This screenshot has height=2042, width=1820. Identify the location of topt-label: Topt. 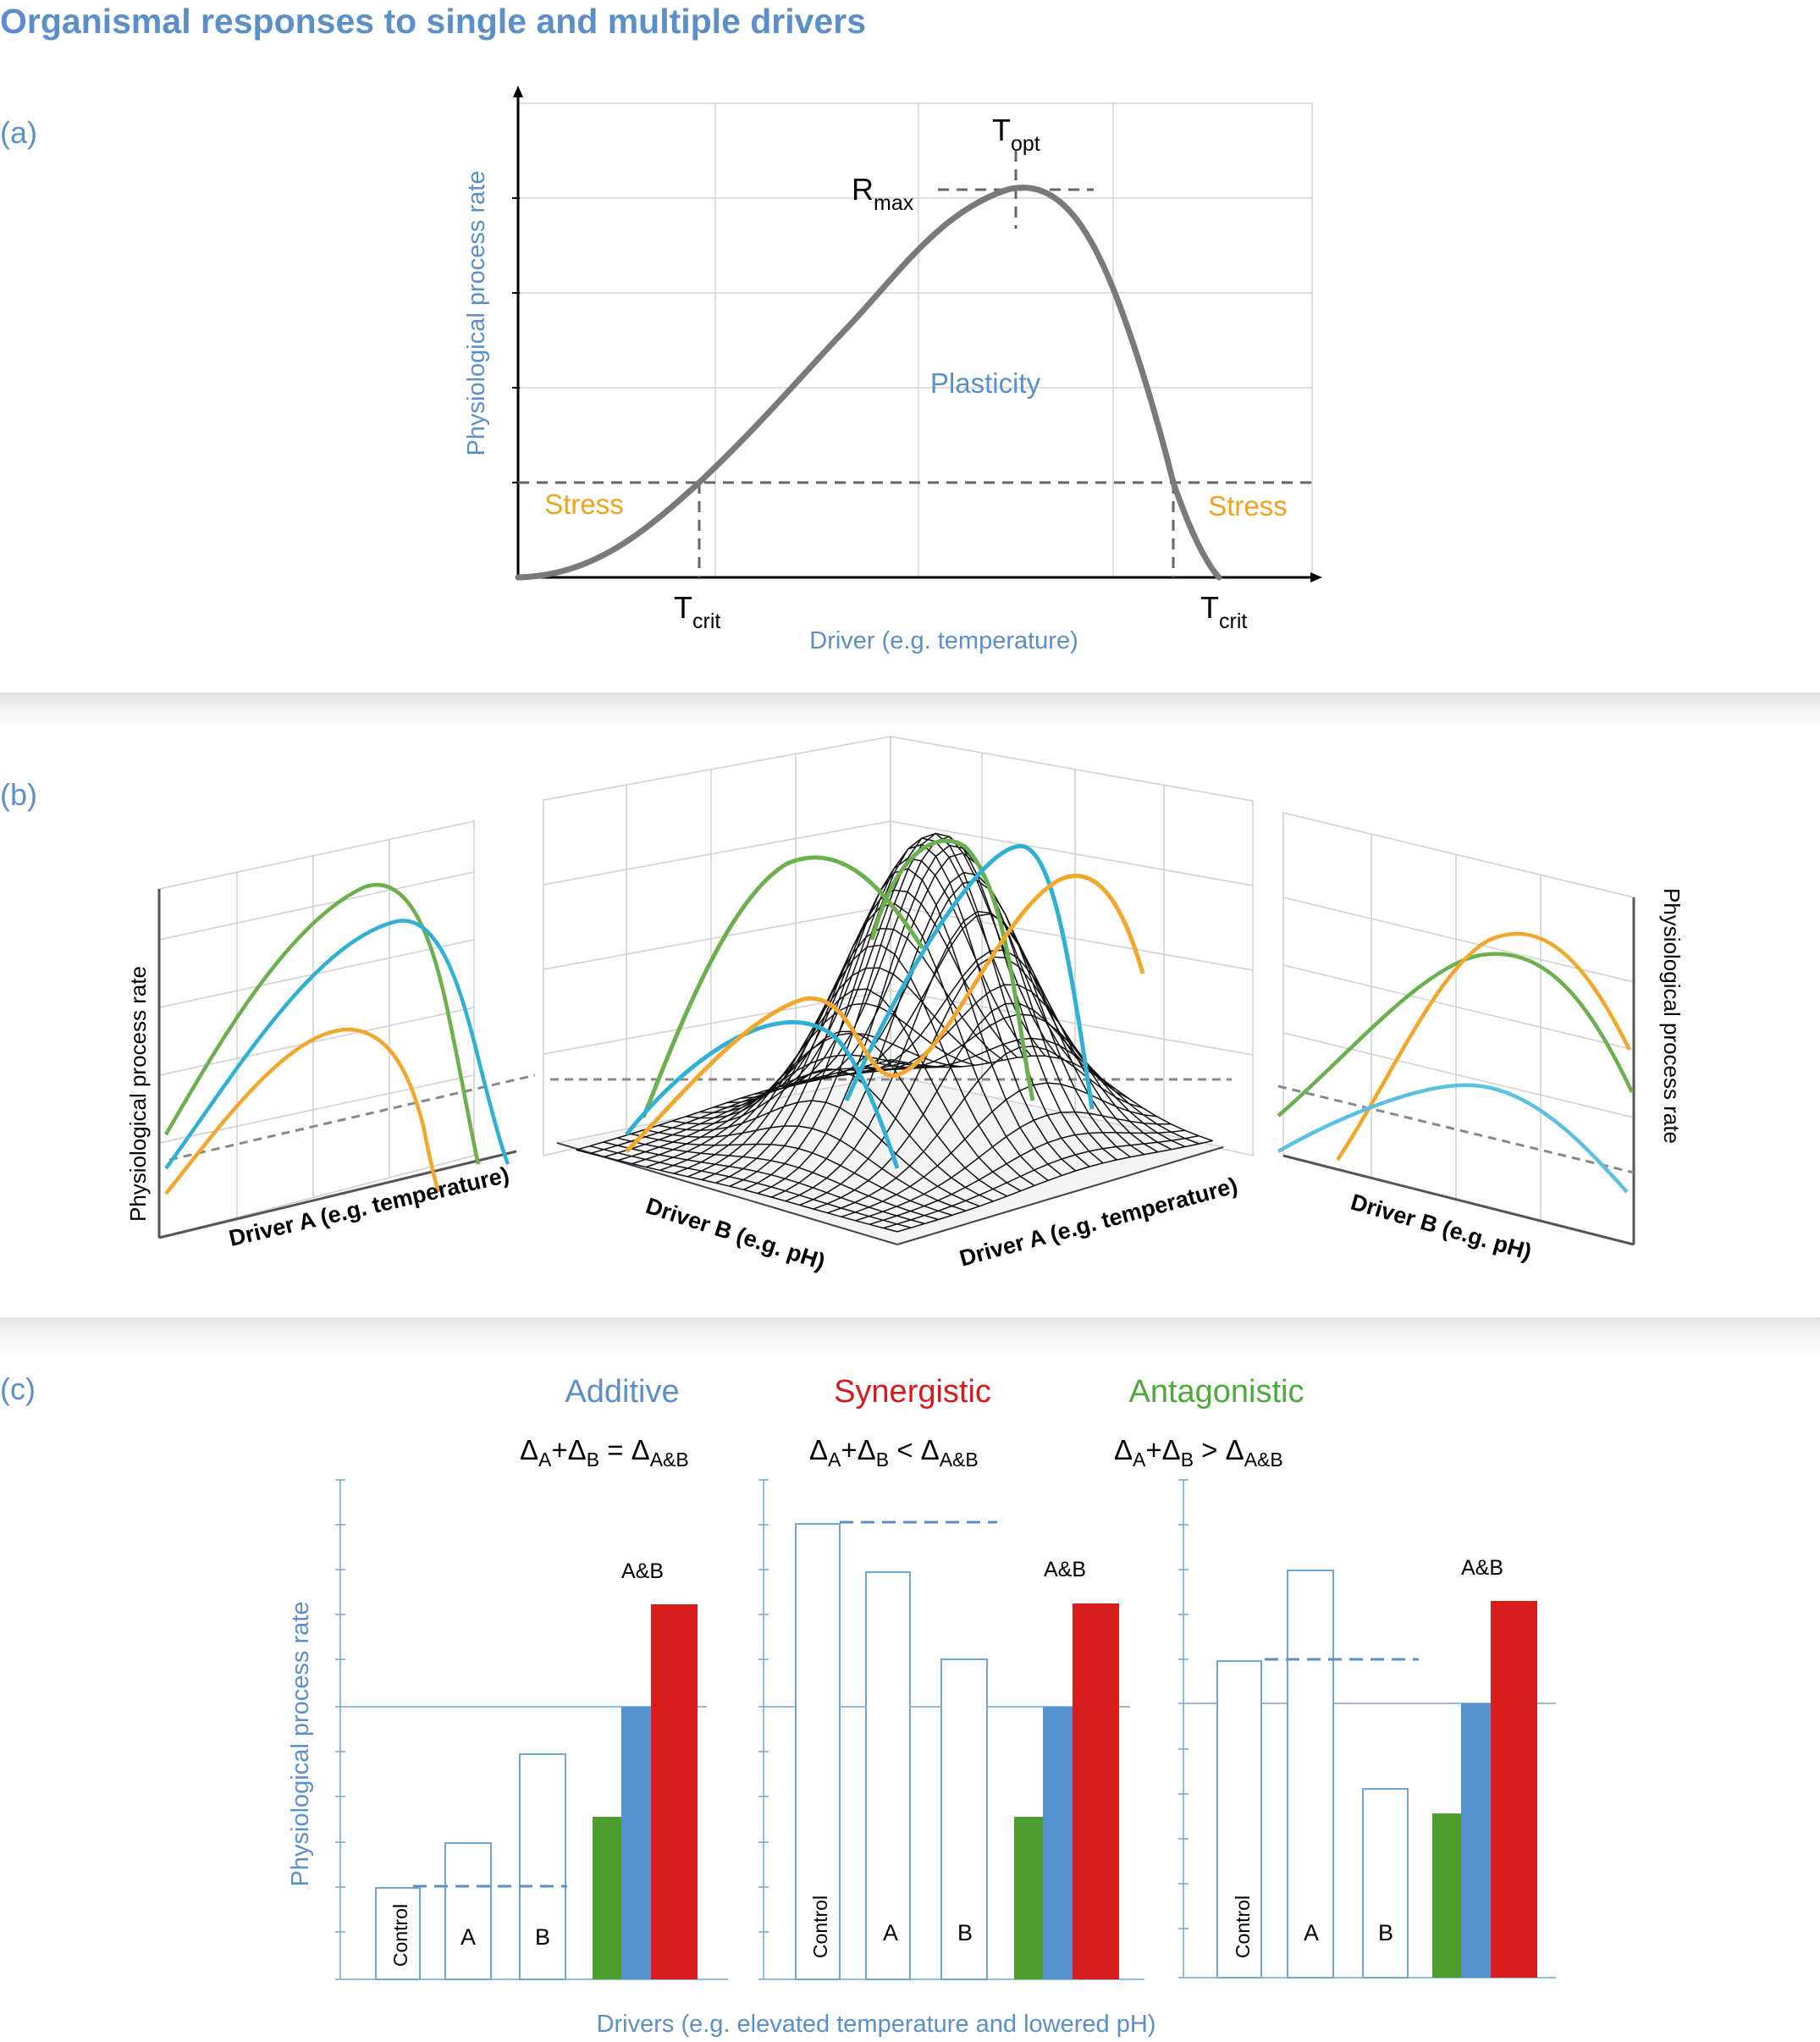
(1016, 134).